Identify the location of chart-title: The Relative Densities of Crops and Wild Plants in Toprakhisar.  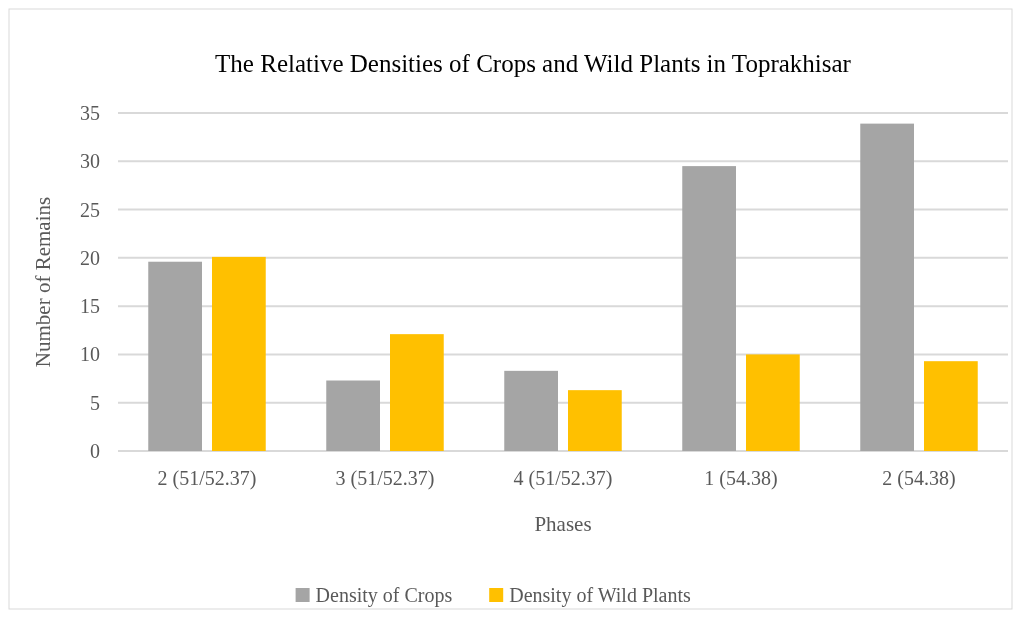
(533, 63).